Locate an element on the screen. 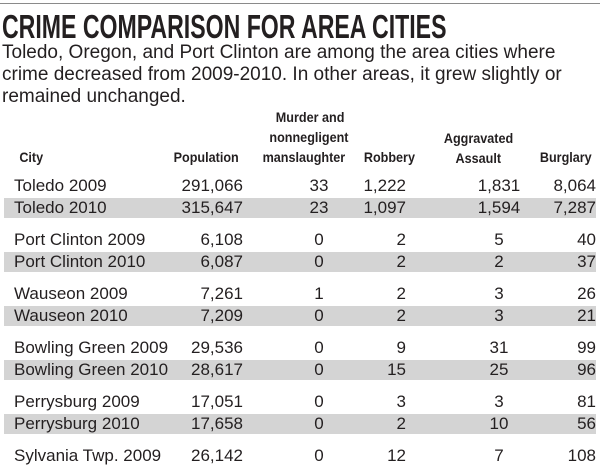 This screenshot has width=600, height=466. cell-robbery: 12 is located at coordinates (396, 455).